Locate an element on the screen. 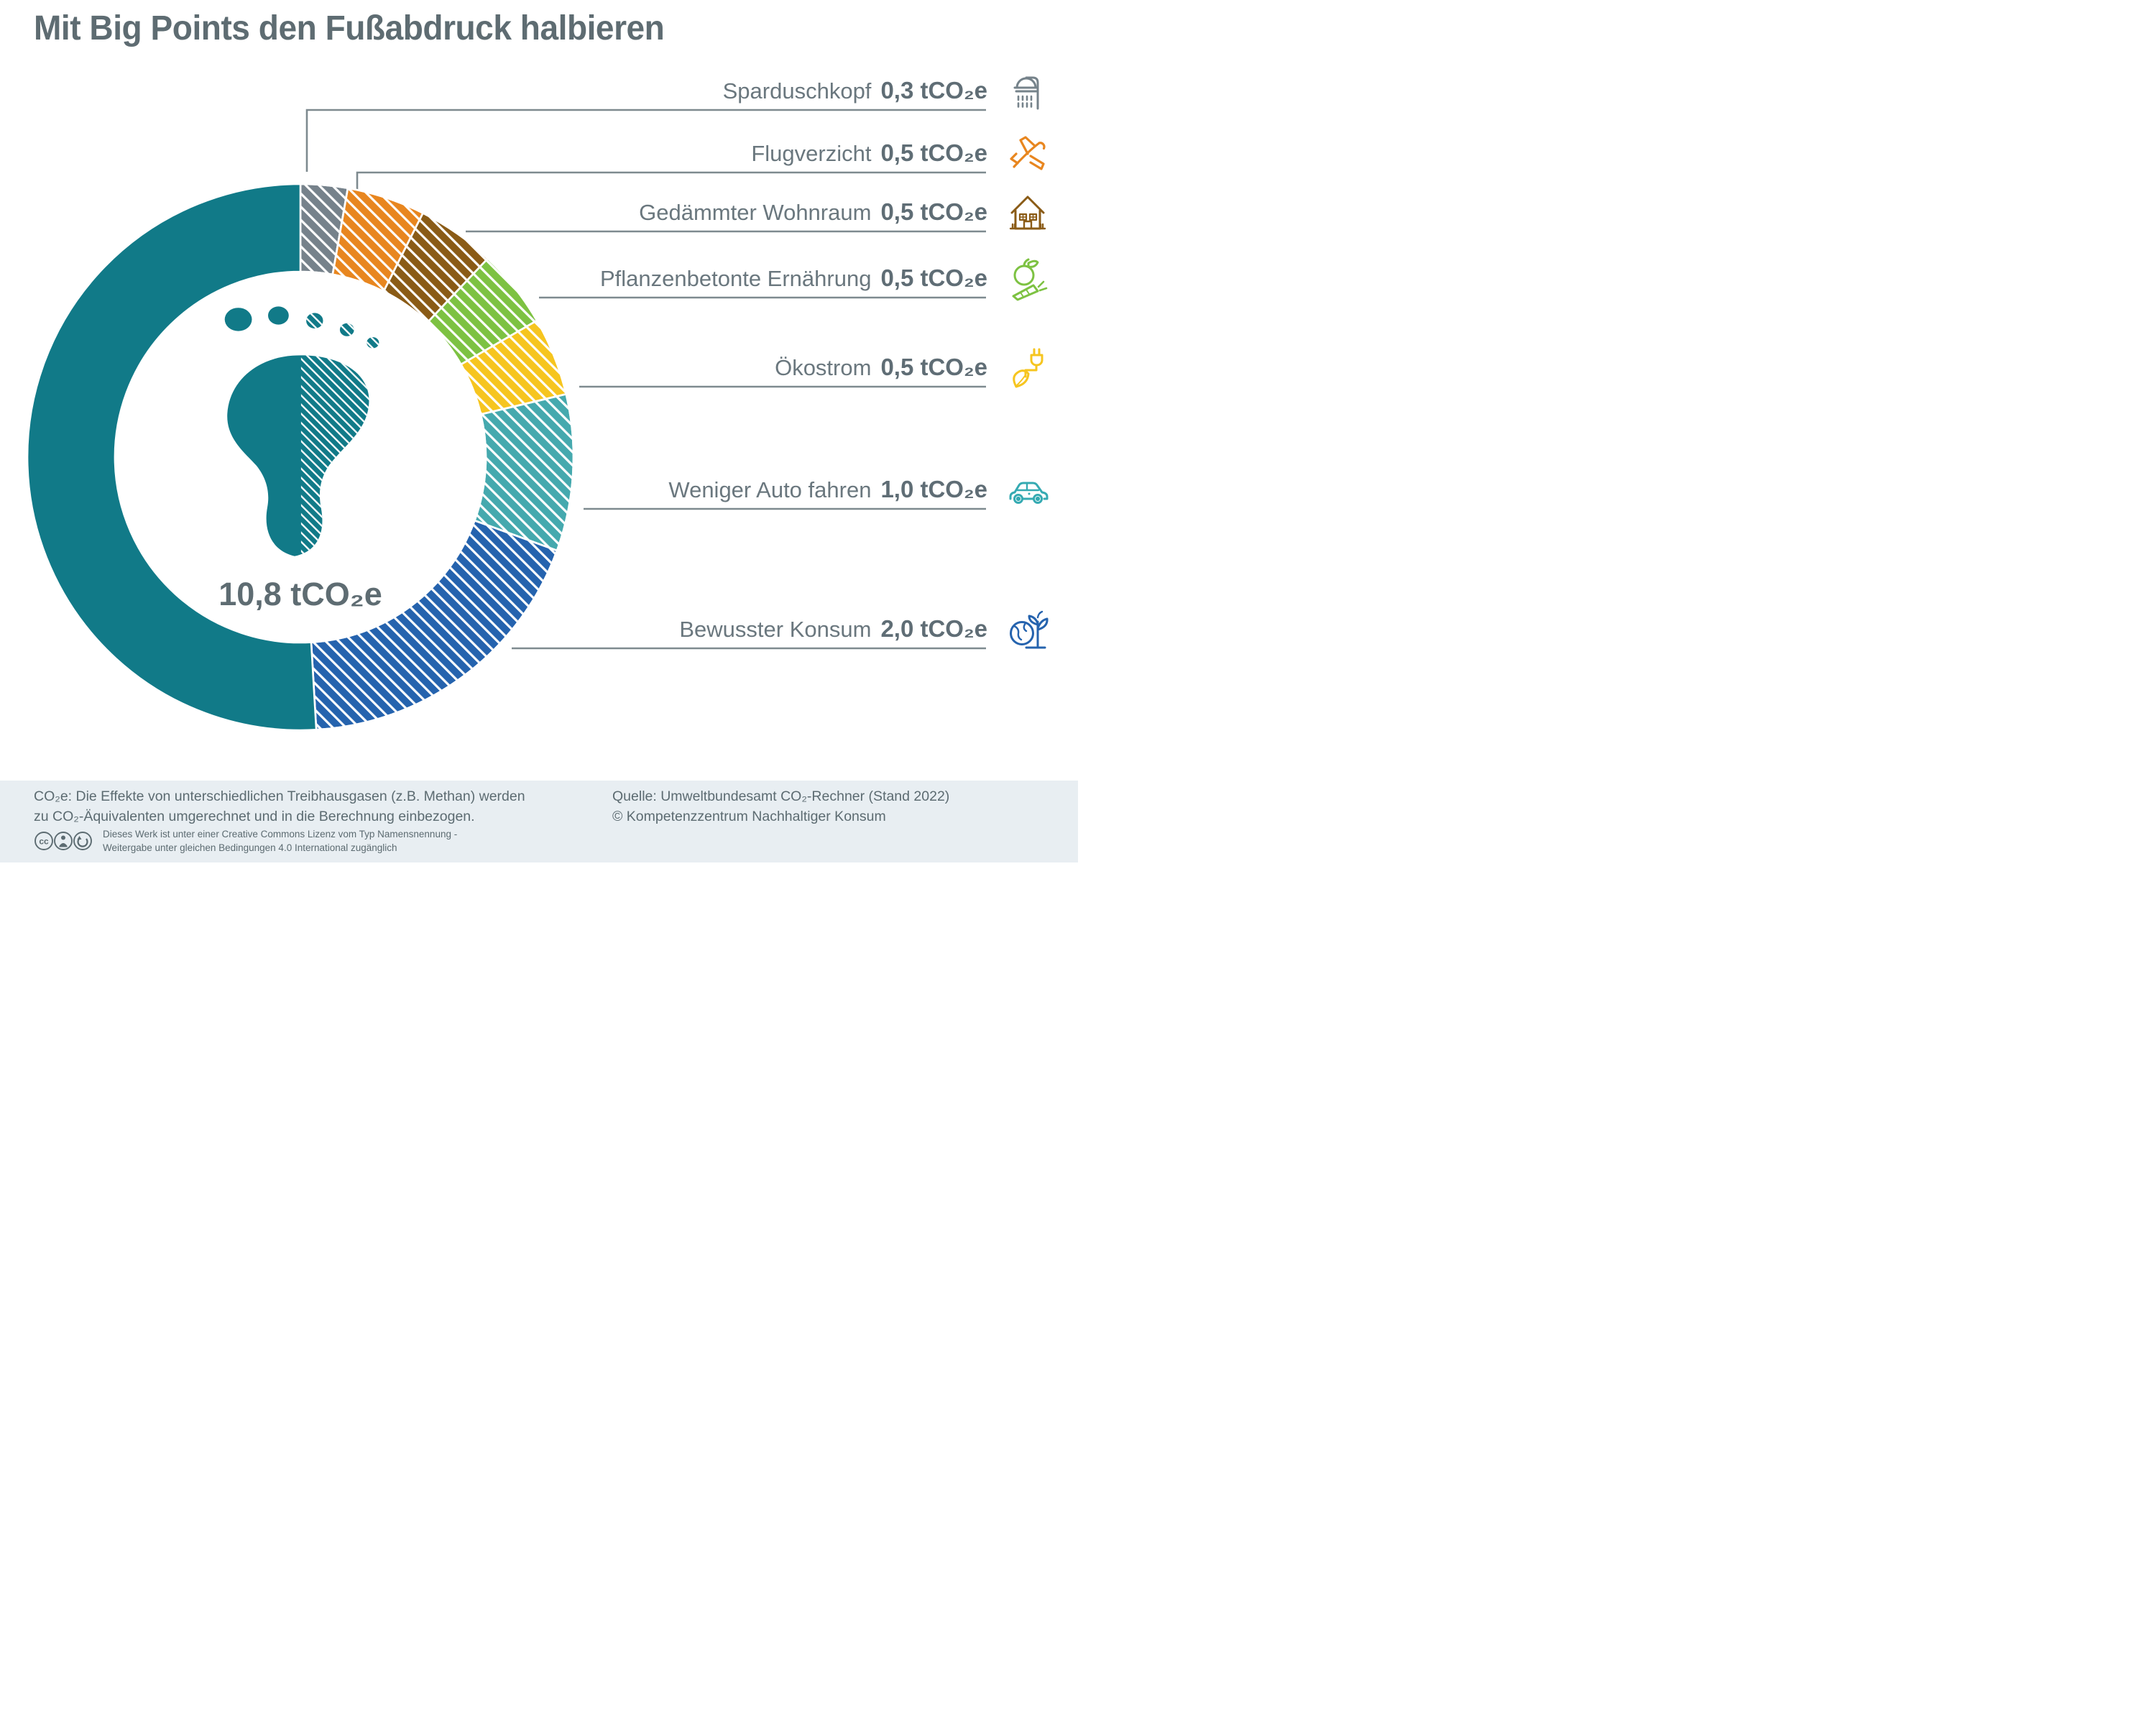 This screenshot has height=1725, width=2156. segment-label: Gedämmter Wohnraum is located at coordinates (755, 212).